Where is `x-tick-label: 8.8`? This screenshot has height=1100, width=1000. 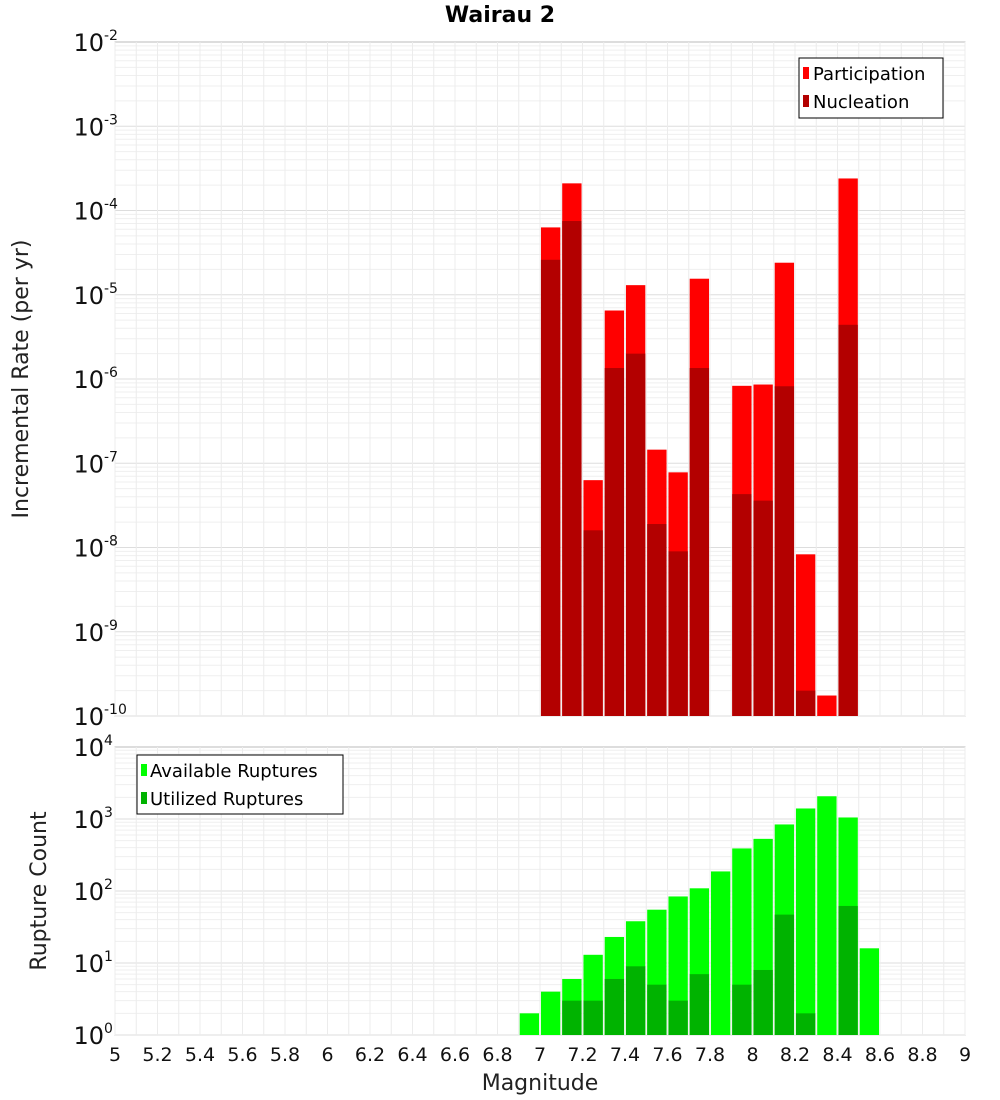
x-tick-label: 8.8 is located at coordinates (922, 1055).